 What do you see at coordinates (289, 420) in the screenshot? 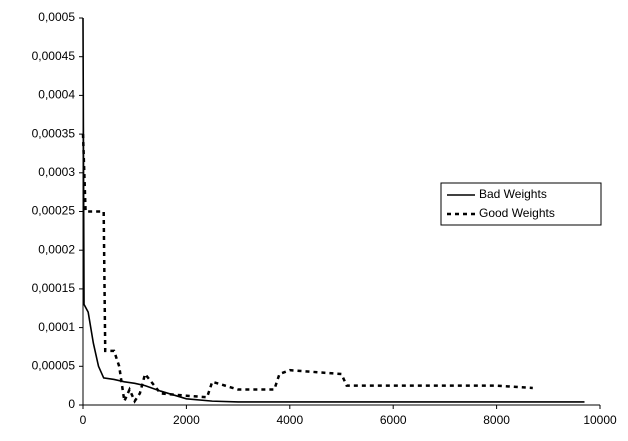
I see `x-tick-label: 4000` at bounding box center [289, 420].